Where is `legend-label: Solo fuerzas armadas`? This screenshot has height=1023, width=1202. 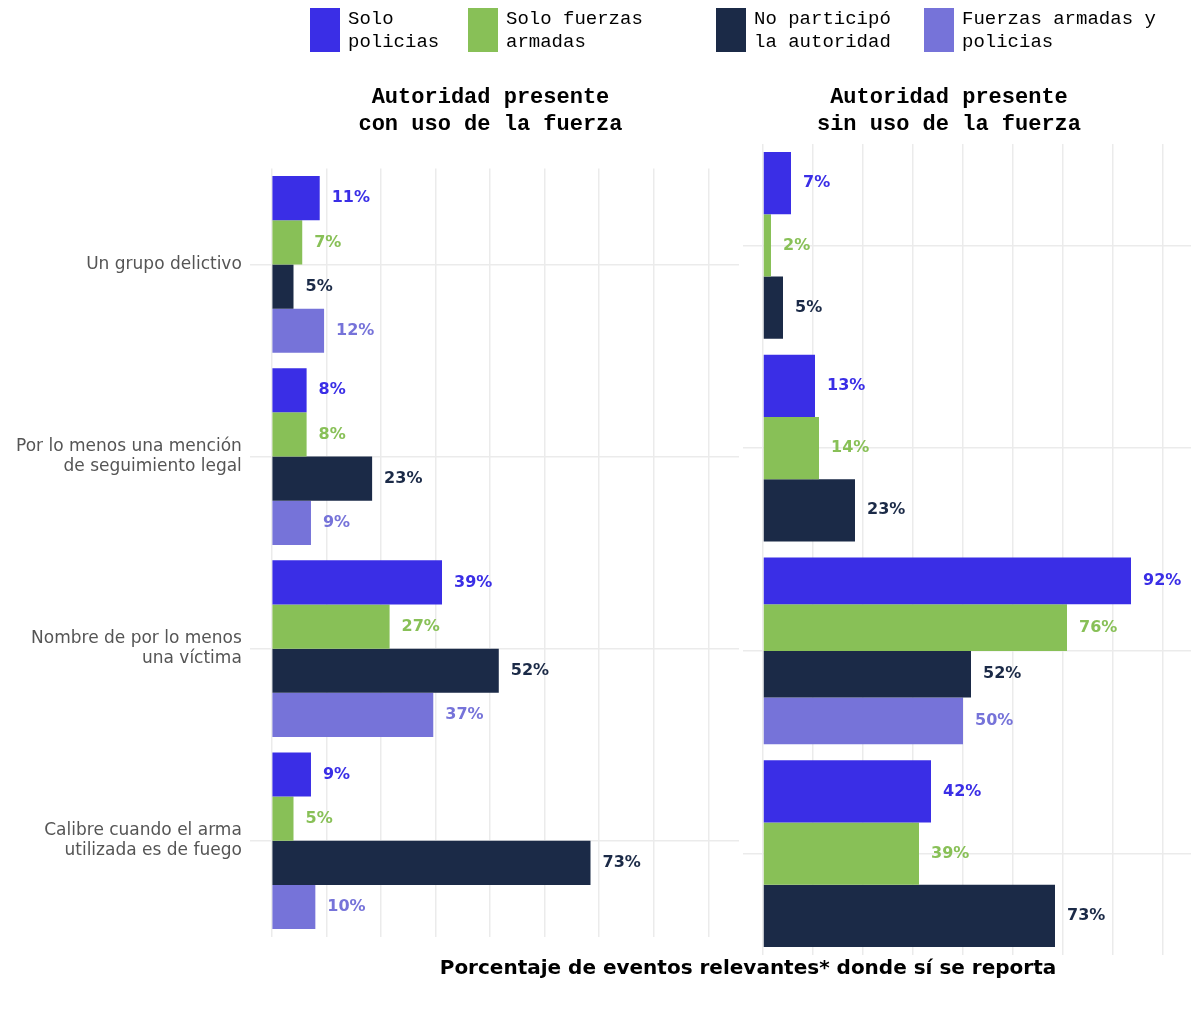 legend-label: Solo fuerzas armadas is located at coordinates (575, 31).